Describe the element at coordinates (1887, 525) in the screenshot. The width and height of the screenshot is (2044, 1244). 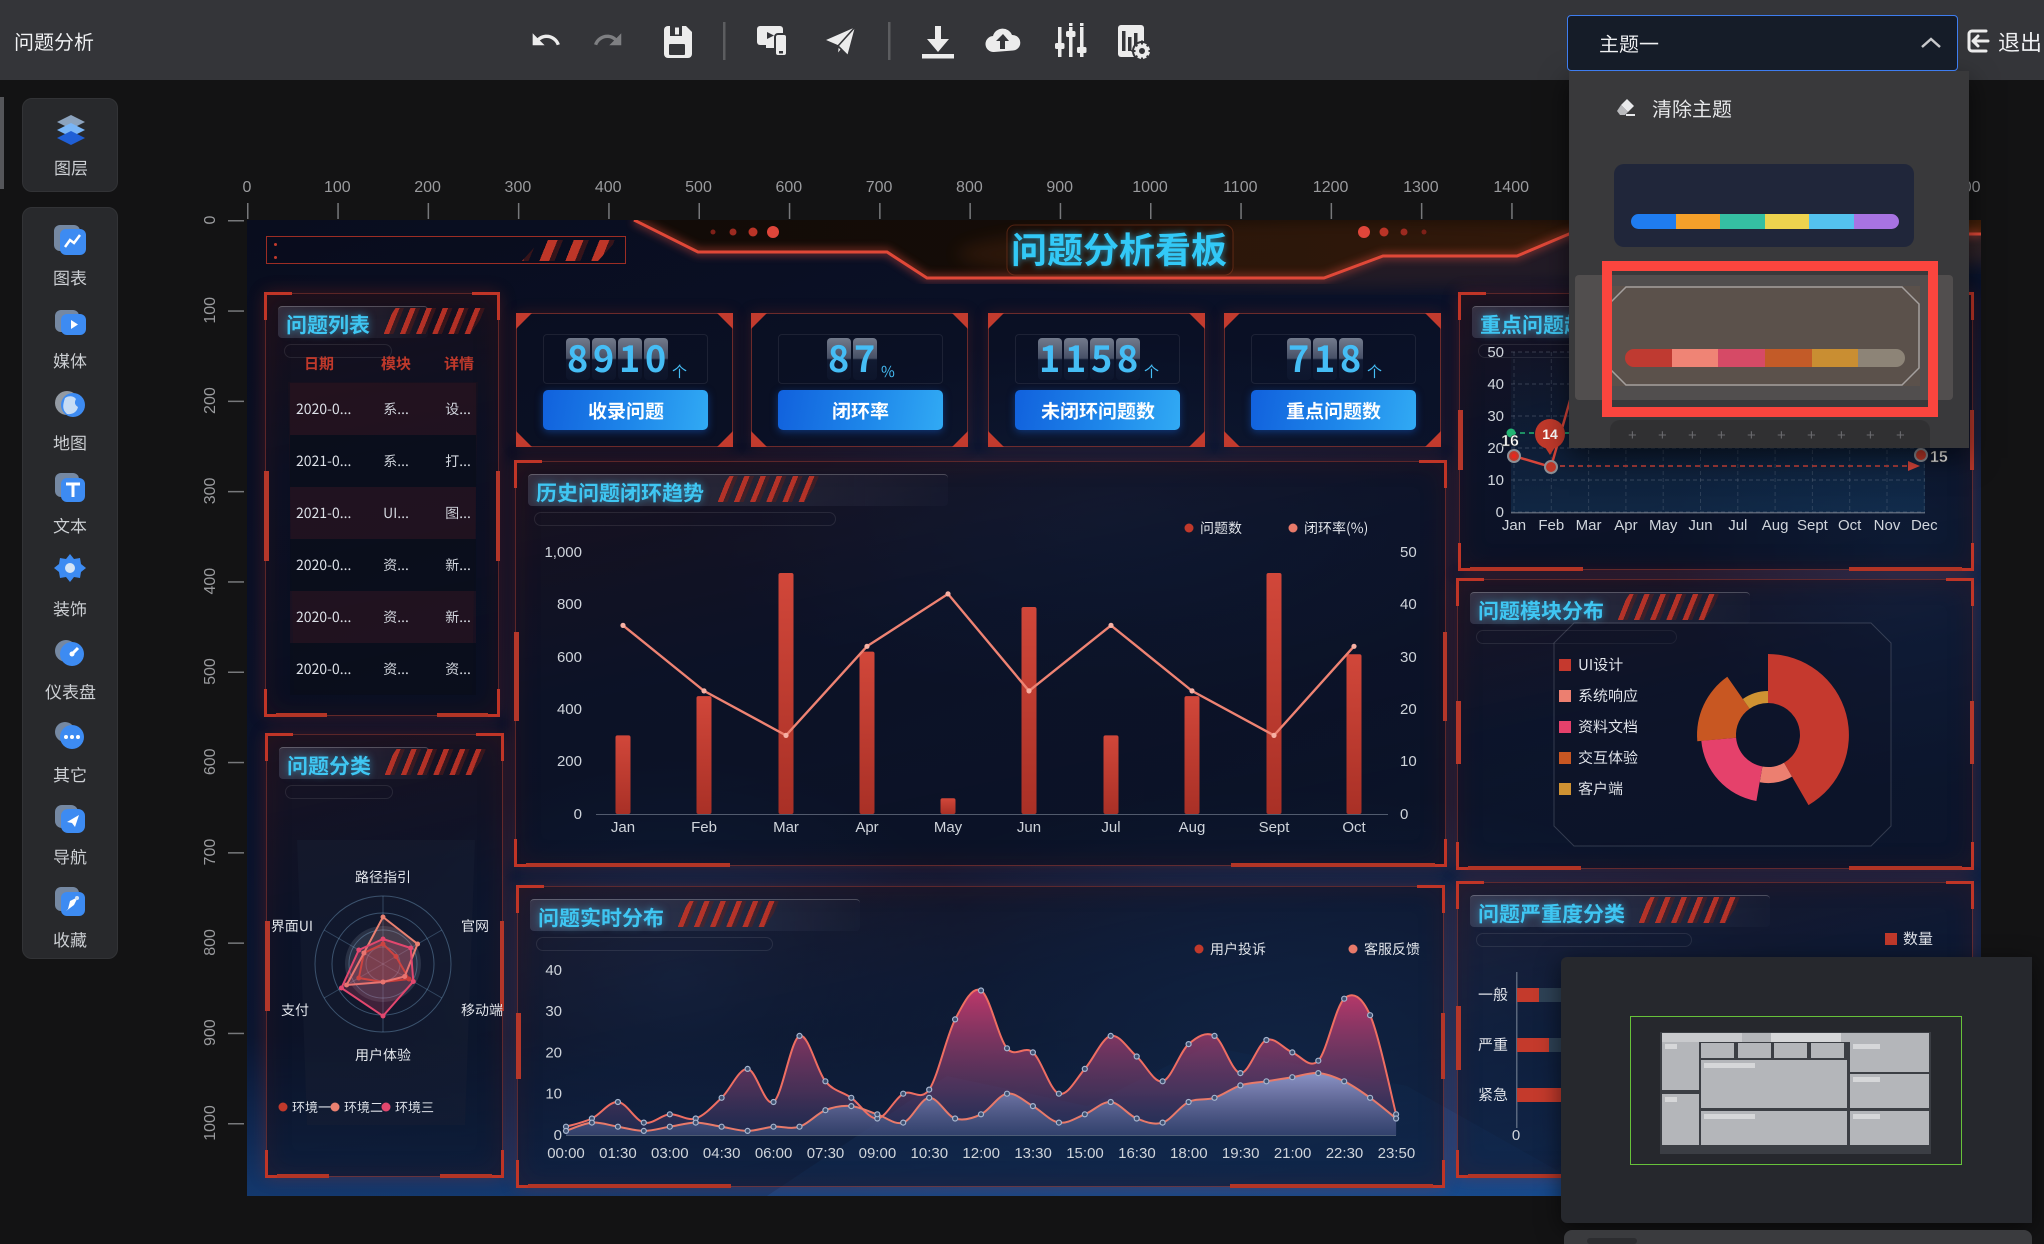
I see `svg-text: Nov` at that location.